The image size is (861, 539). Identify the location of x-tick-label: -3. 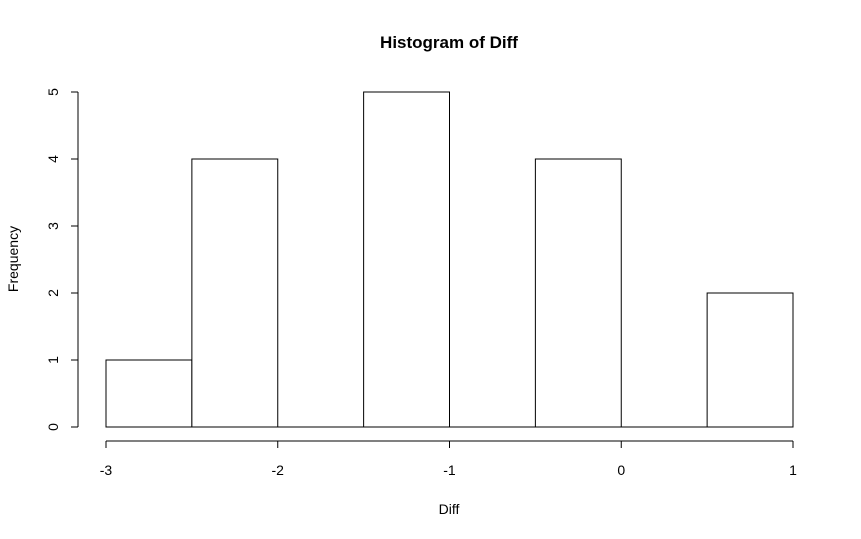
(106, 470).